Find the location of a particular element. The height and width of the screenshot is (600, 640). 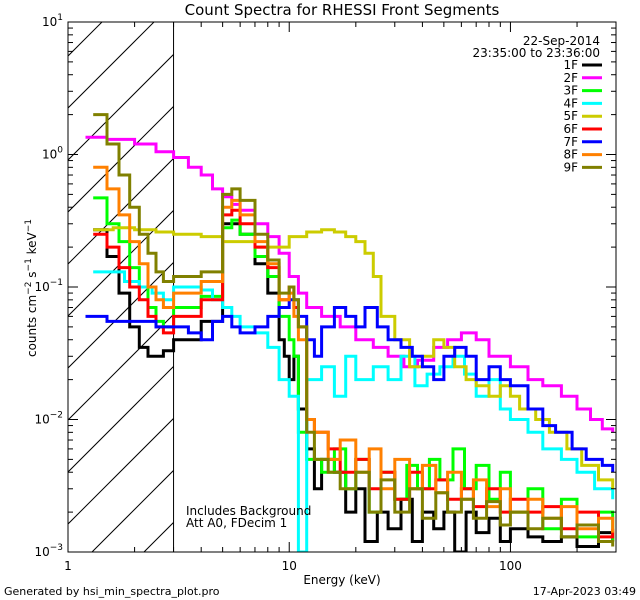

footer-generated-by: Generated by hsi_min_spectra_plot.pro is located at coordinates (112, 591).